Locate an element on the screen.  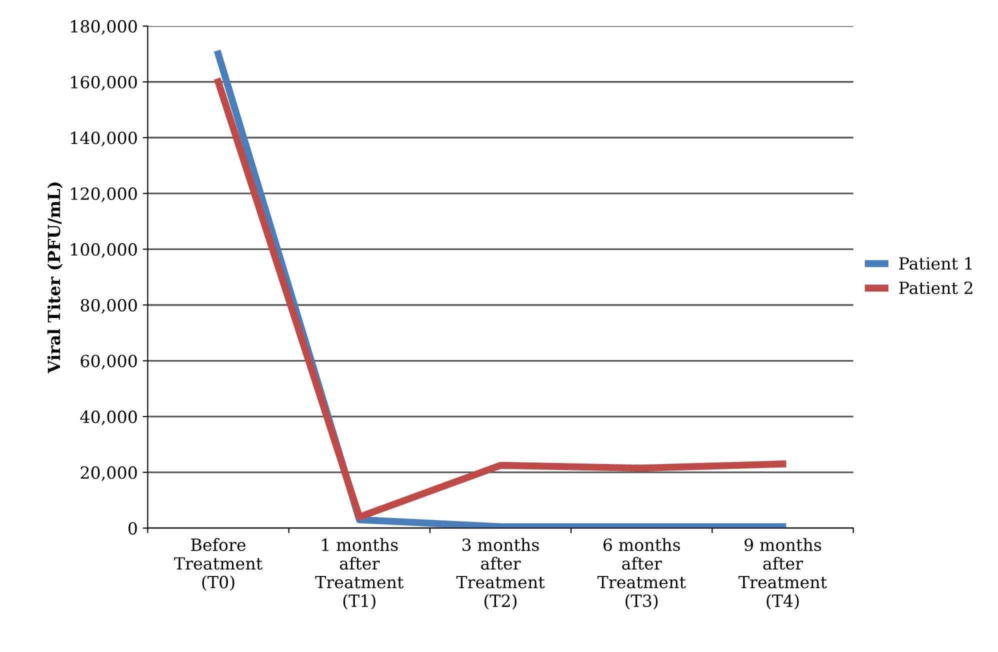
x-tick-label: Before Treatment (T0) is located at coordinates (218, 564).